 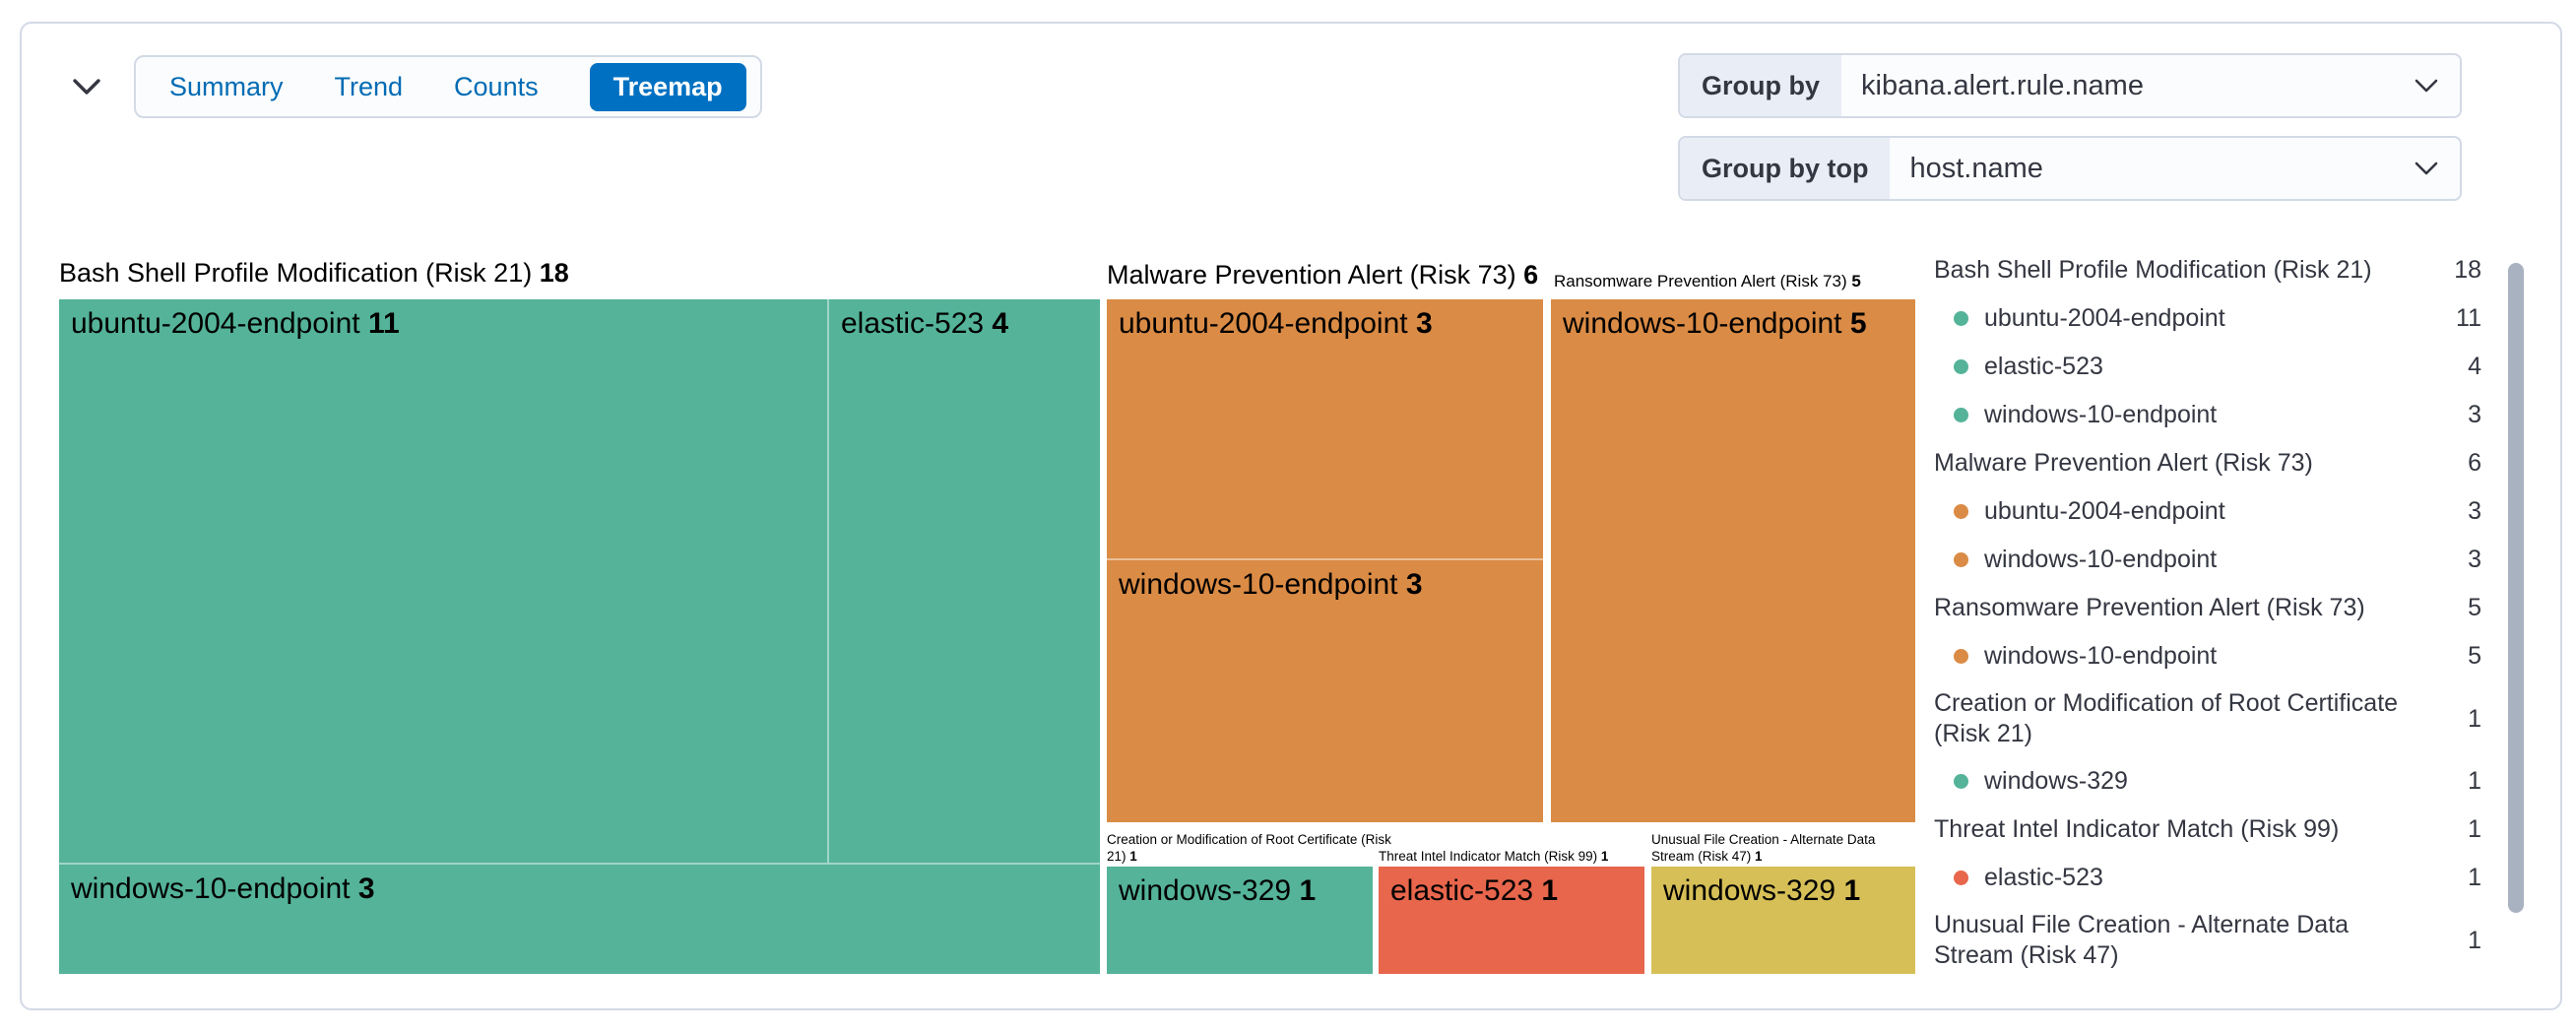 I want to click on treemap-group-title: Threat Intel Indicator Match (Risk 99) 1, so click(x=1494, y=856).